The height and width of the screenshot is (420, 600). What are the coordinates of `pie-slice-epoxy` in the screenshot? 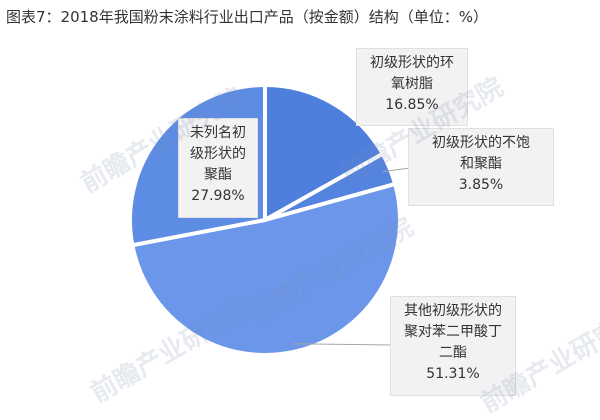 It's located at (324, 152).